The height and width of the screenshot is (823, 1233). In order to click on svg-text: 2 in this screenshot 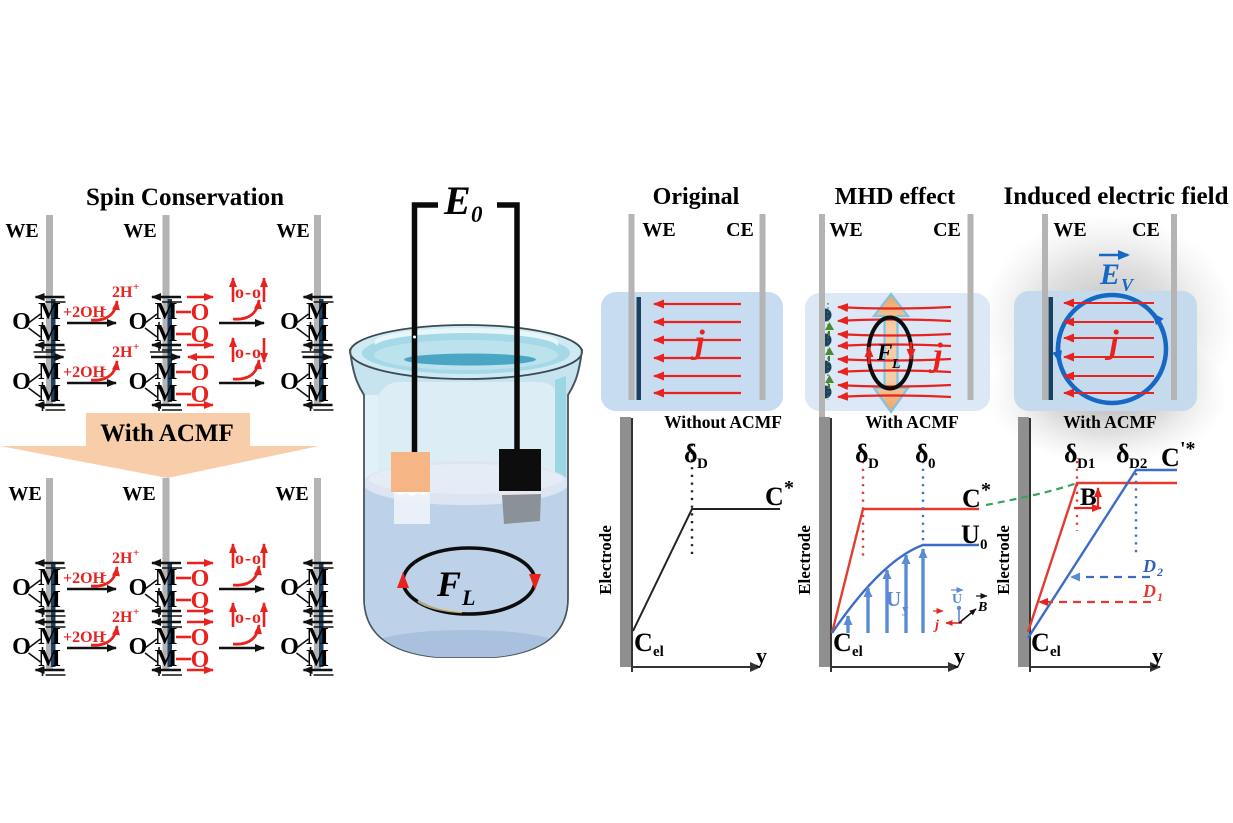, I will do `click(1159, 572)`.